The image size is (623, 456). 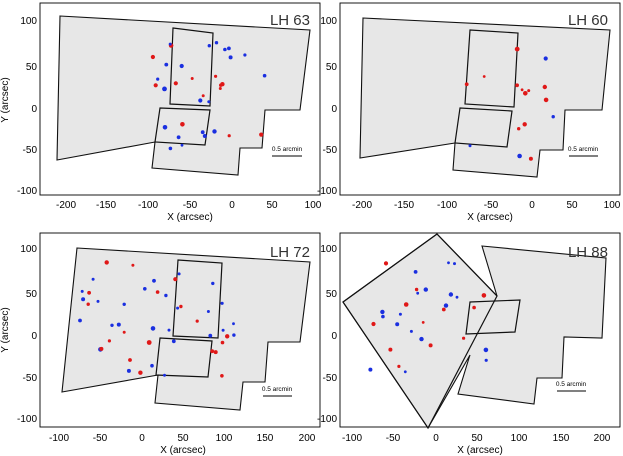 I want to click on xtick-label: 200, so click(x=307, y=438).